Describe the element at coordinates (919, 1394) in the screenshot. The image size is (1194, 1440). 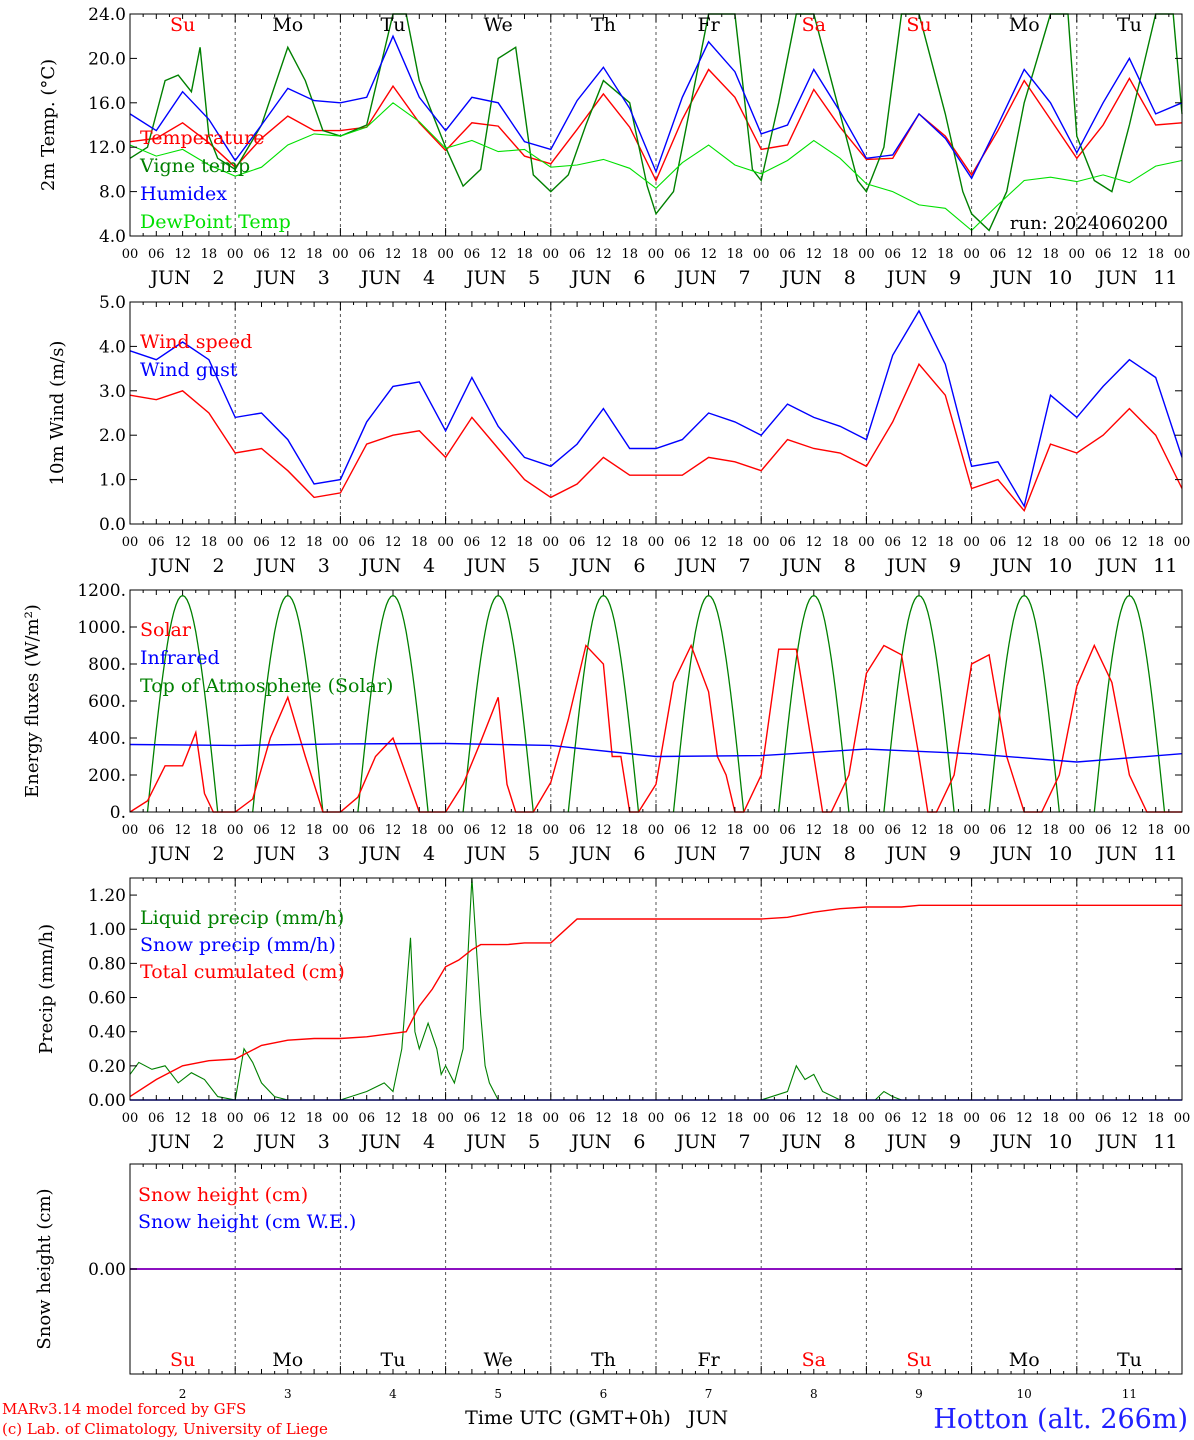
I see `bottom-day-number: 9` at that location.